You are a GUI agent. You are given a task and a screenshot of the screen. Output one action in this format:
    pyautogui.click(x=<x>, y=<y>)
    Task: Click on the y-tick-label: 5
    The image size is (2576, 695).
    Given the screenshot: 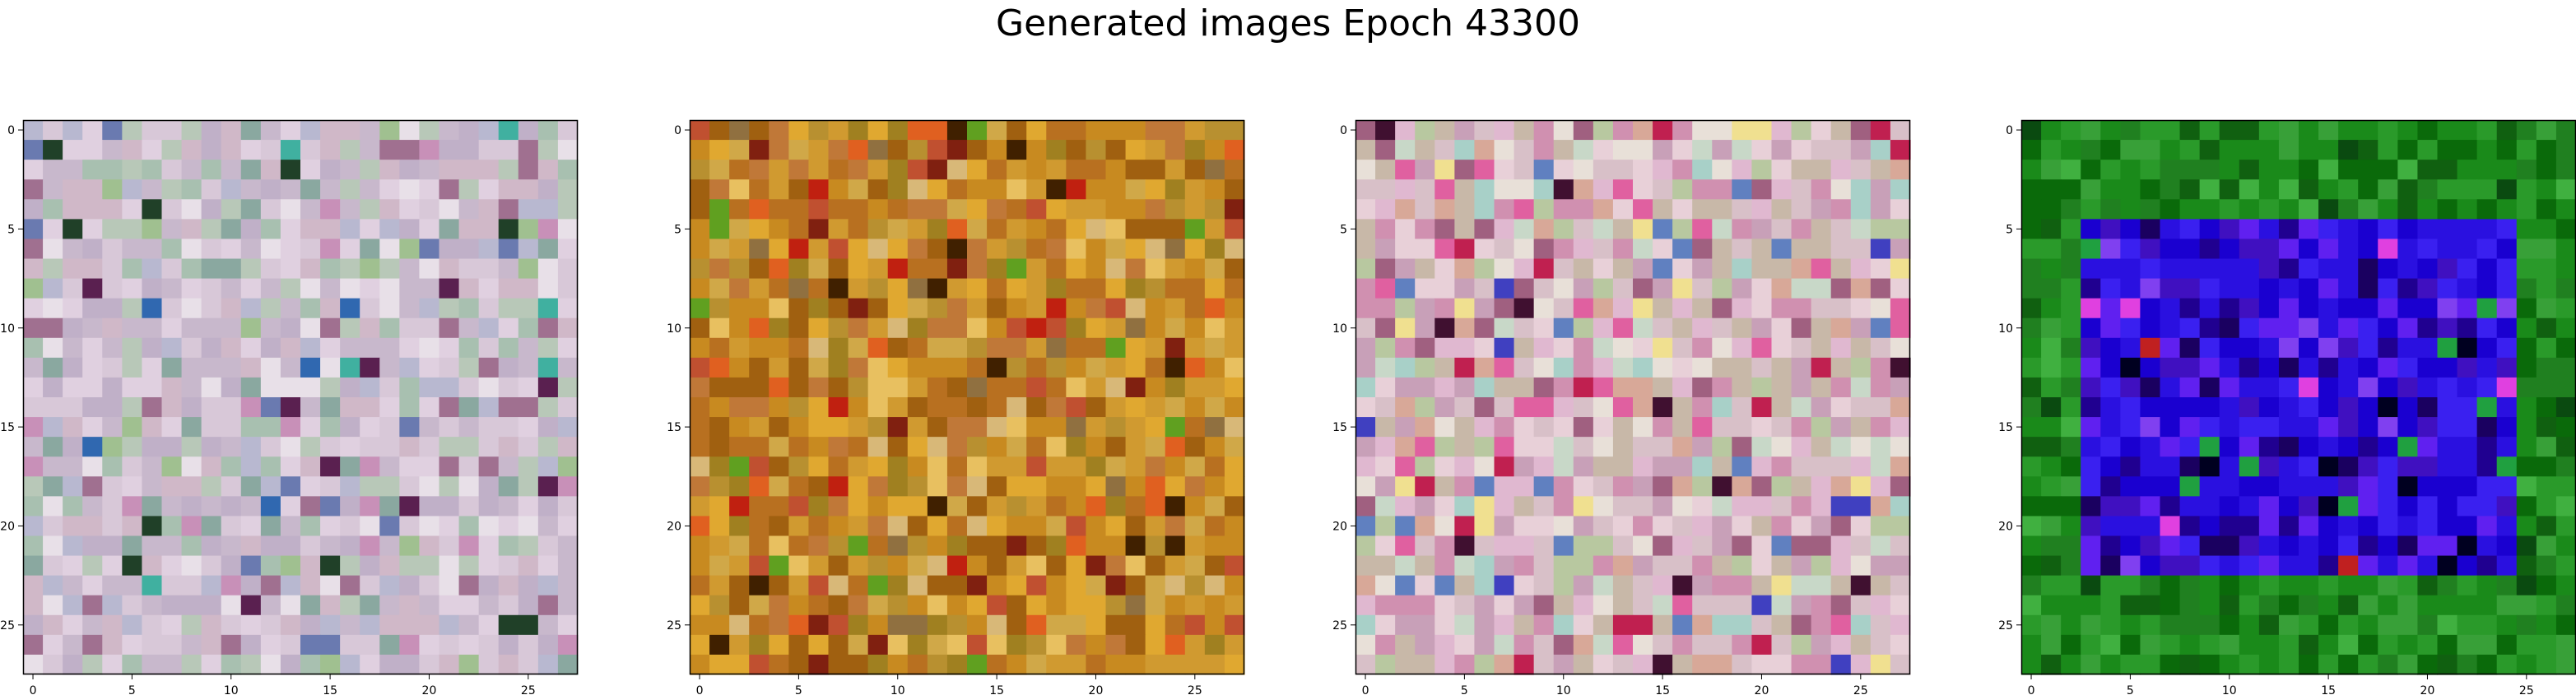 What is the action you would take?
    pyautogui.click(x=1343, y=229)
    